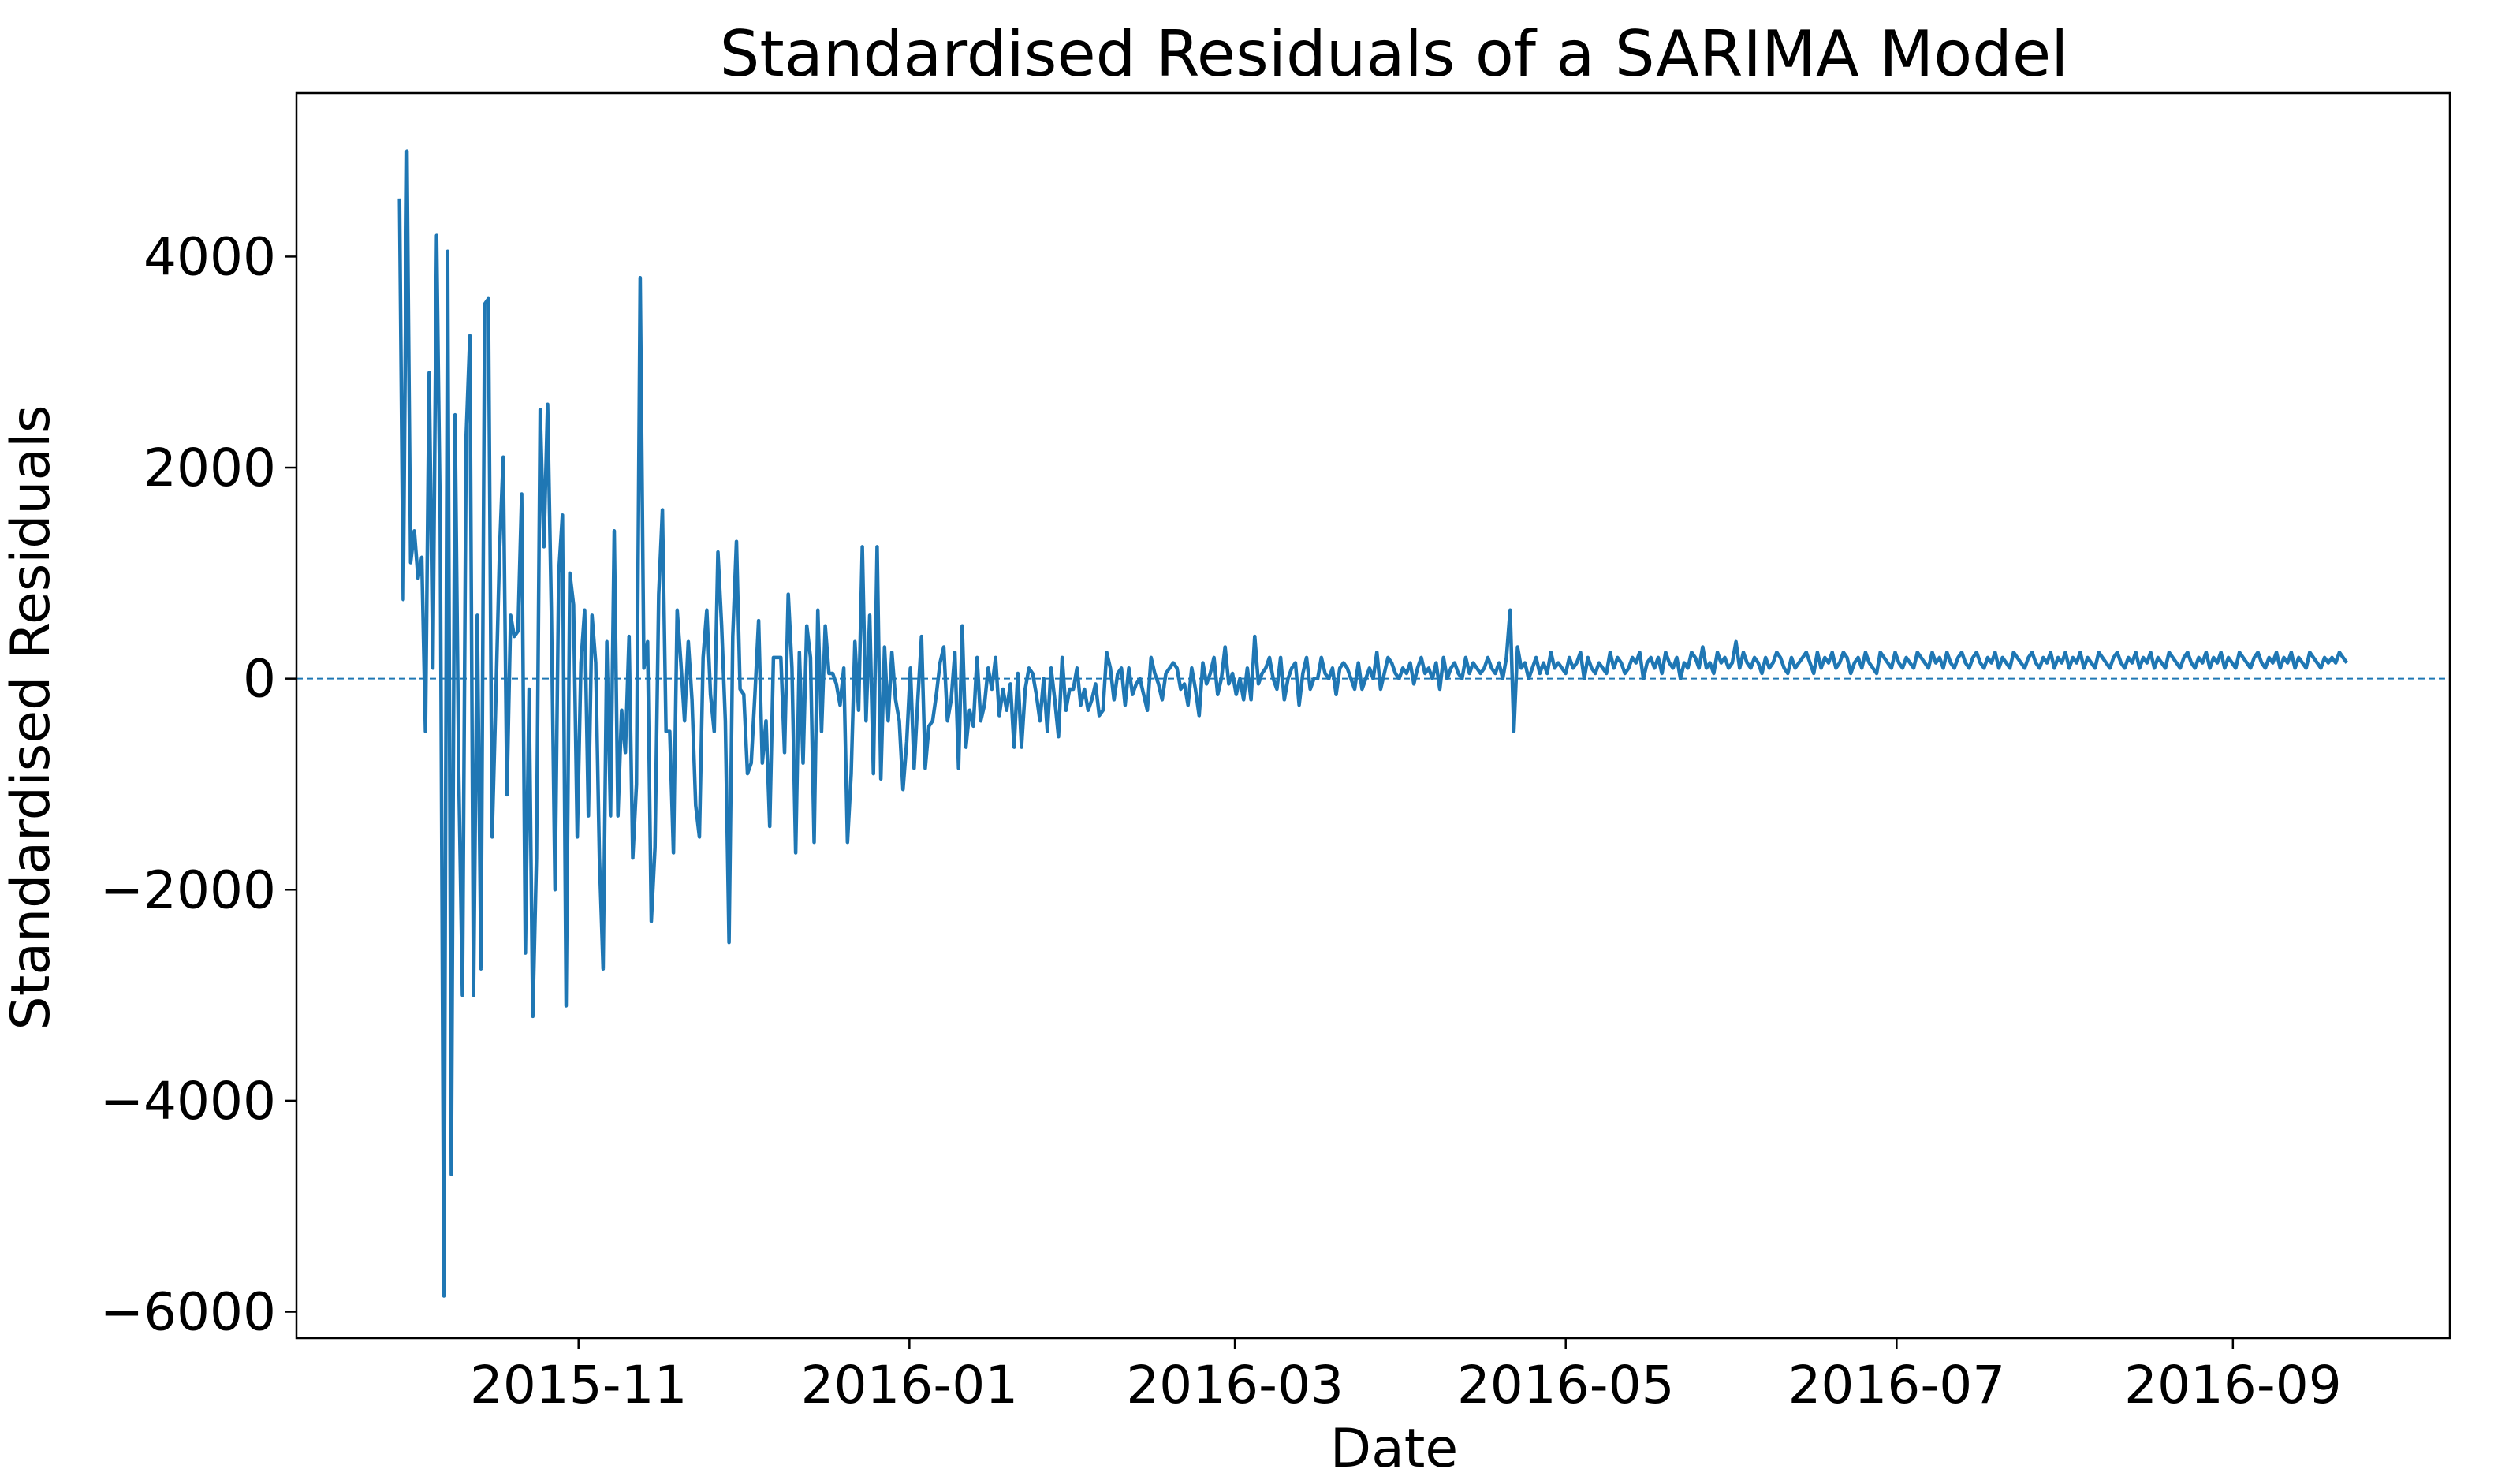 This screenshot has height=1484, width=2509. Describe the element at coordinates (579, 1385) in the screenshot. I see `x-tick-label: 2015-11` at that location.